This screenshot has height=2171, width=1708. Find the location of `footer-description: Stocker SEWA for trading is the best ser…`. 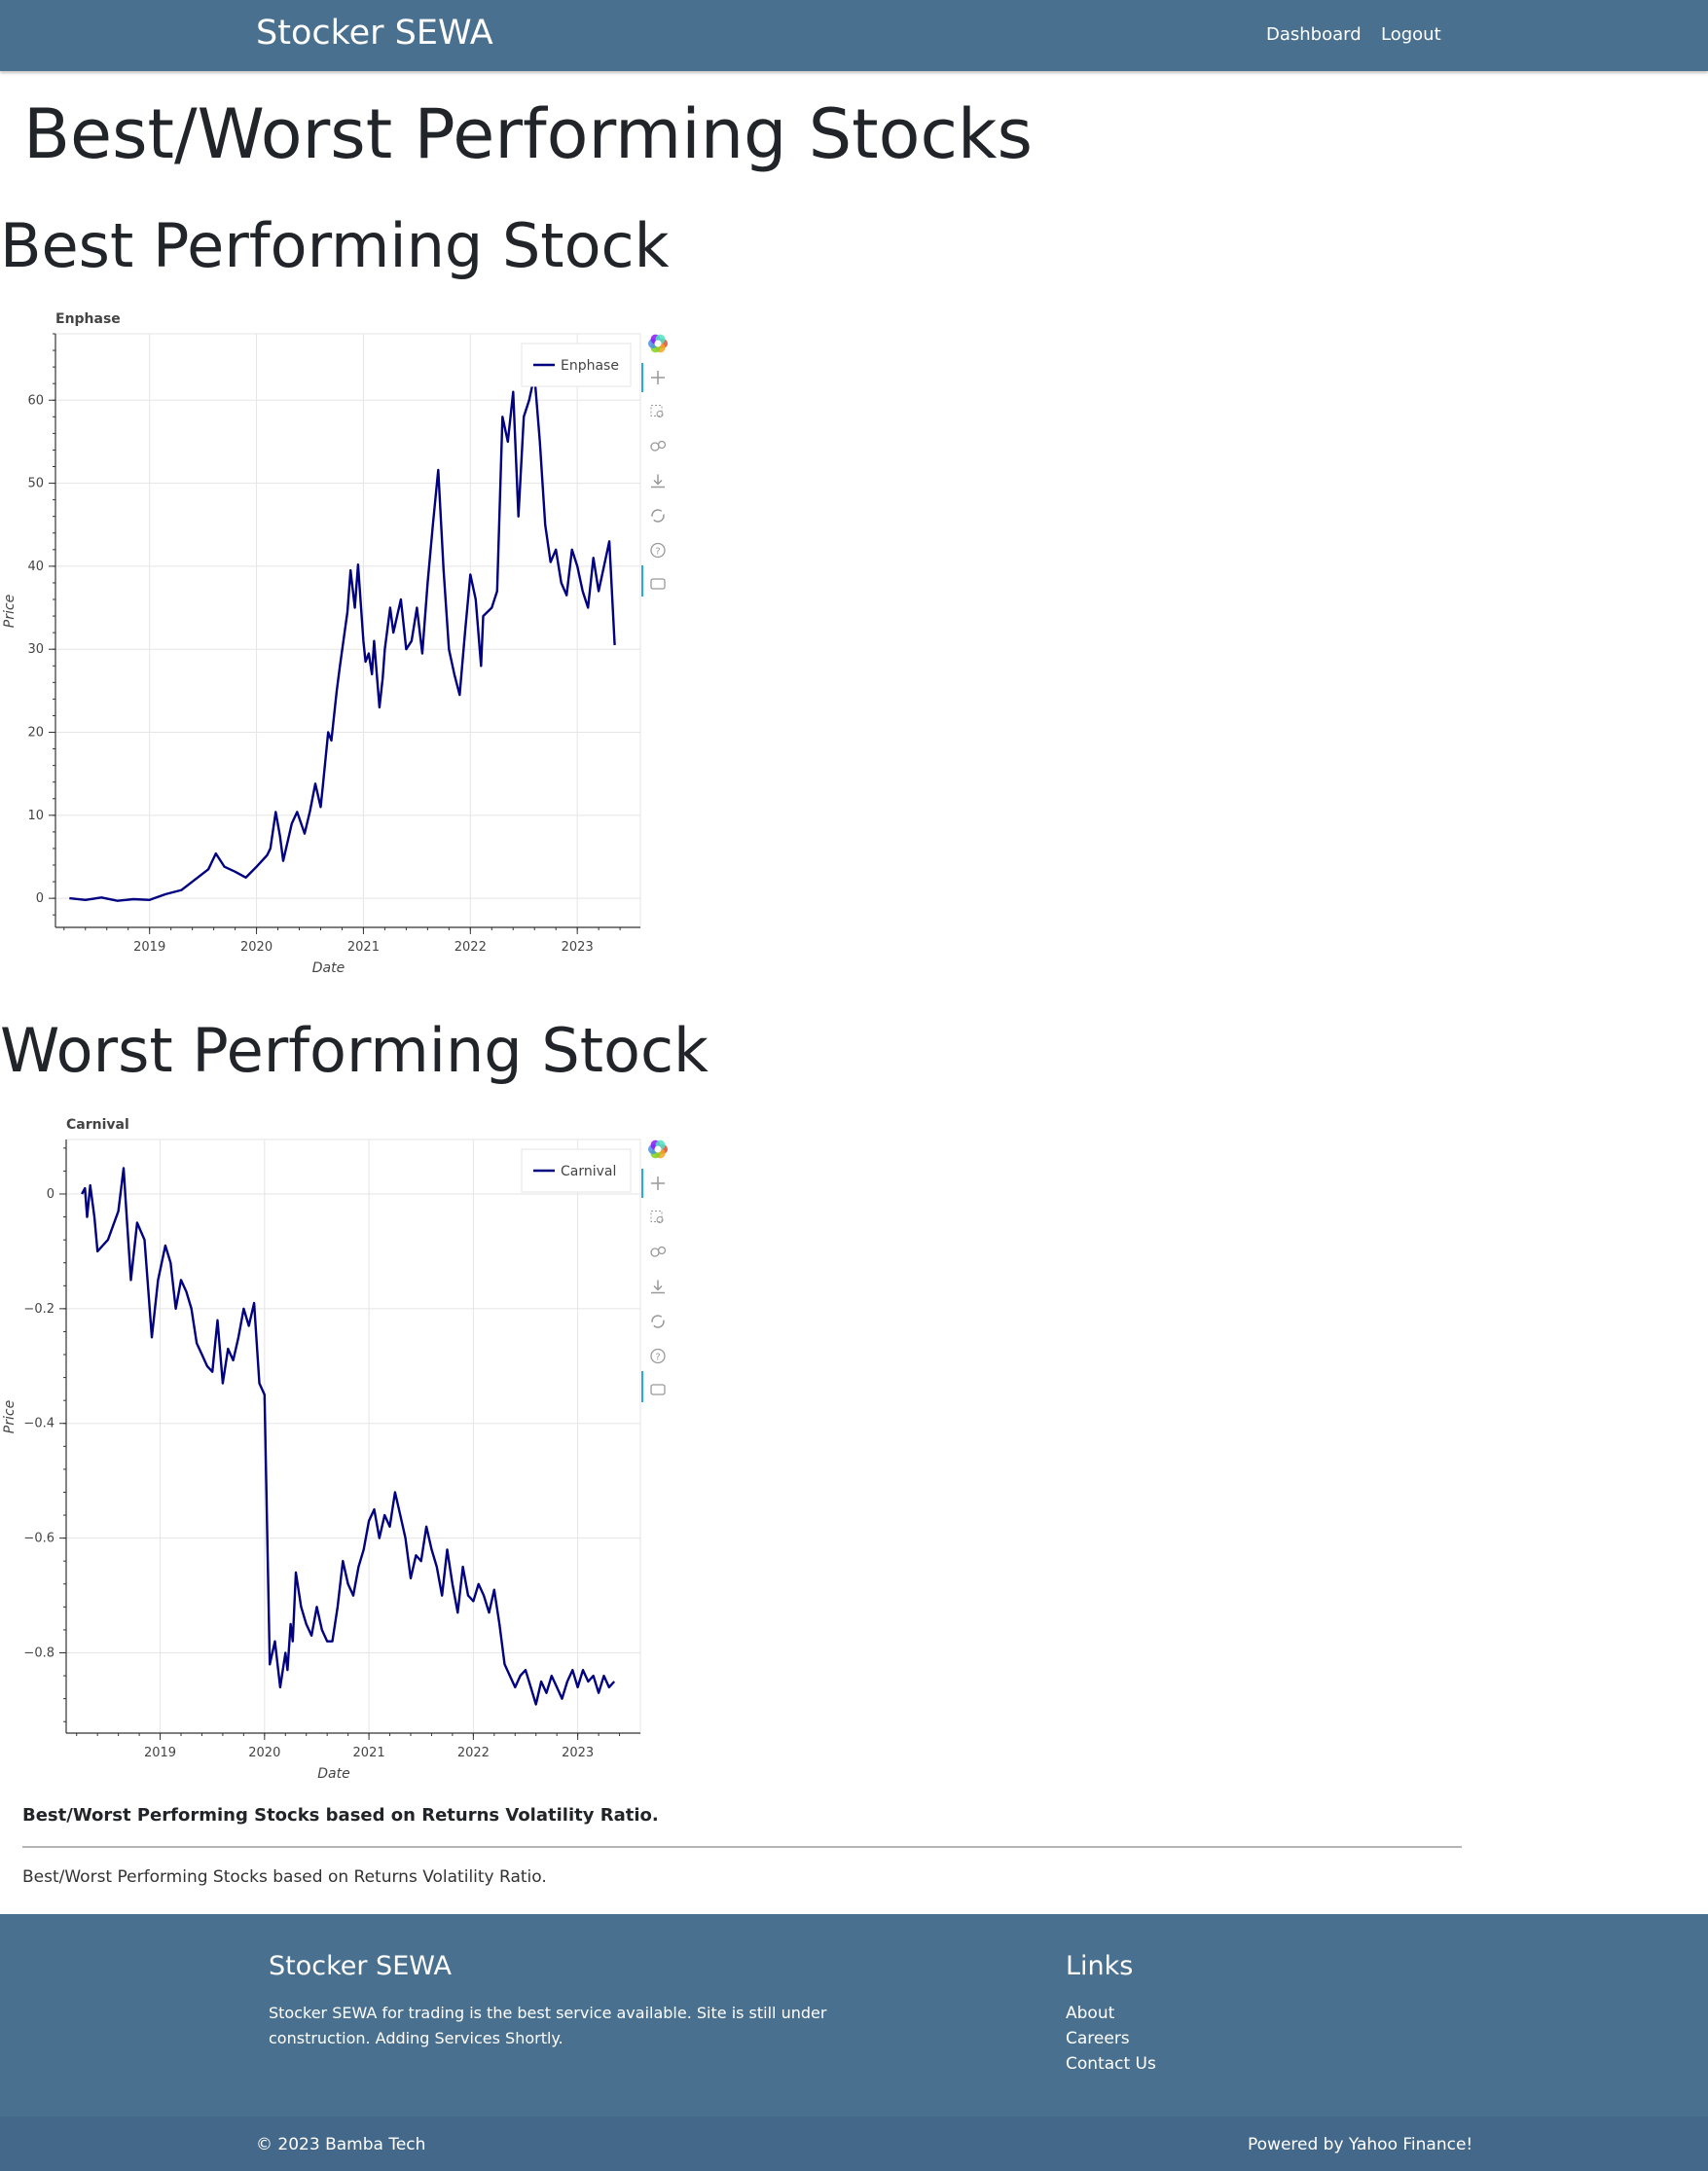

footer-description: Stocker SEWA for trading is the best ser… is located at coordinates (548, 2026).